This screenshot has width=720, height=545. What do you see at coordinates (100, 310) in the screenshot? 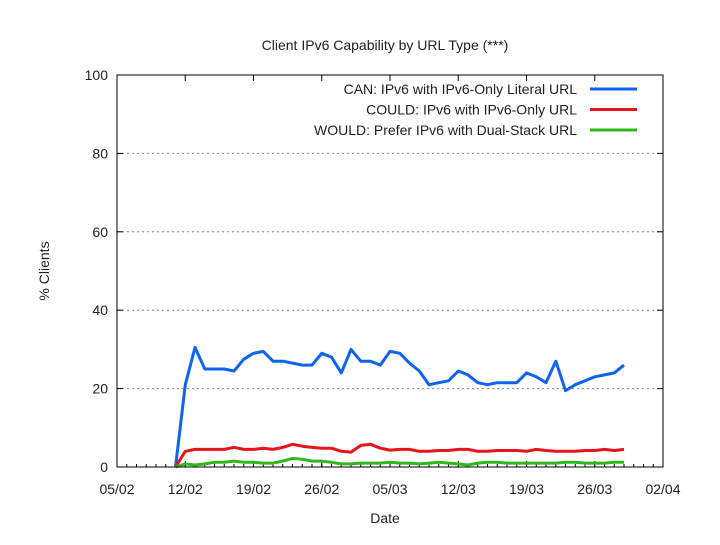
I see `y-tick-label: 40` at bounding box center [100, 310].